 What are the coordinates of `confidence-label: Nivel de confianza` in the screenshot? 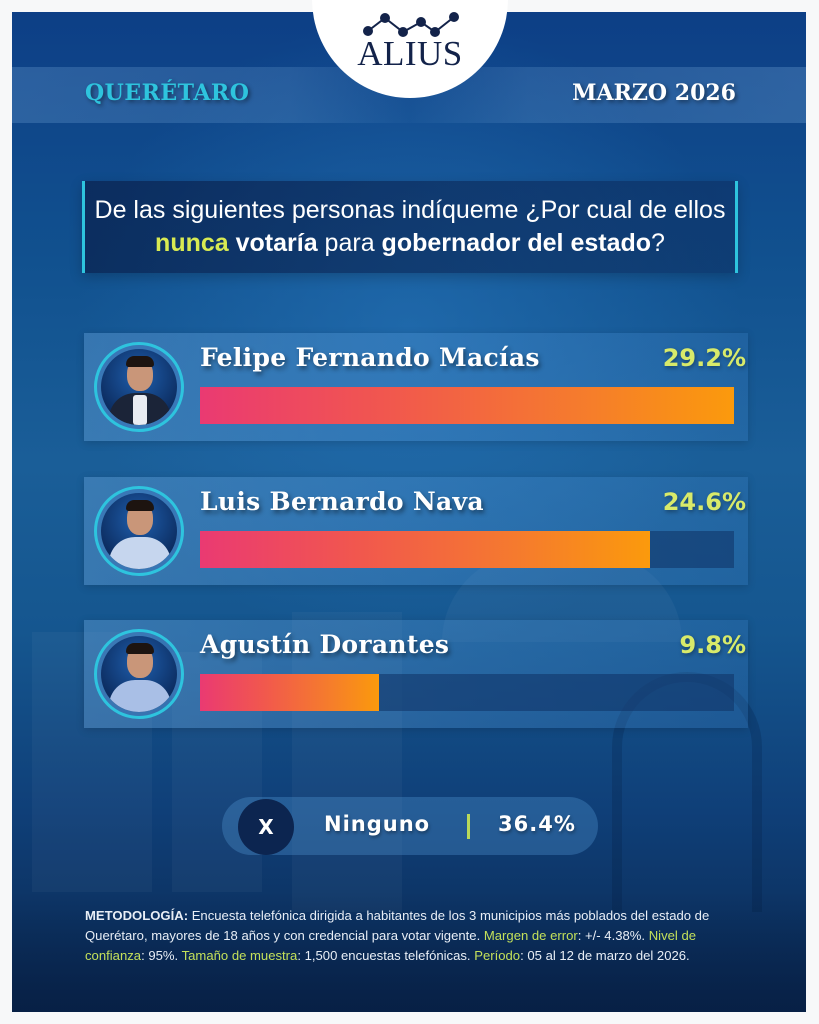 It's located at (391, 945).